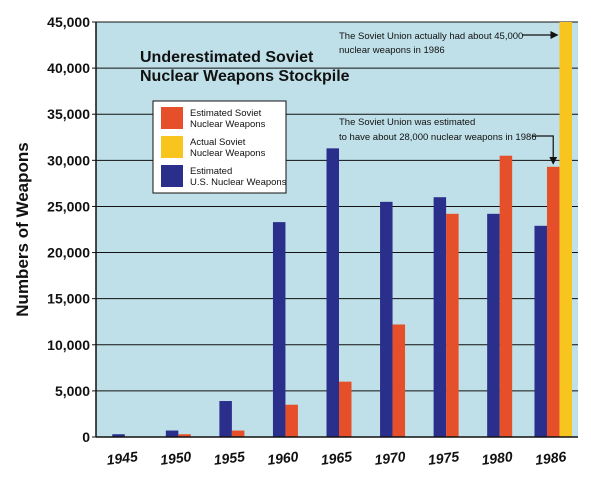  Describe the element at coordinates (497, 458) in the screenshot. I see `x-tick-label: 1980` at that location.